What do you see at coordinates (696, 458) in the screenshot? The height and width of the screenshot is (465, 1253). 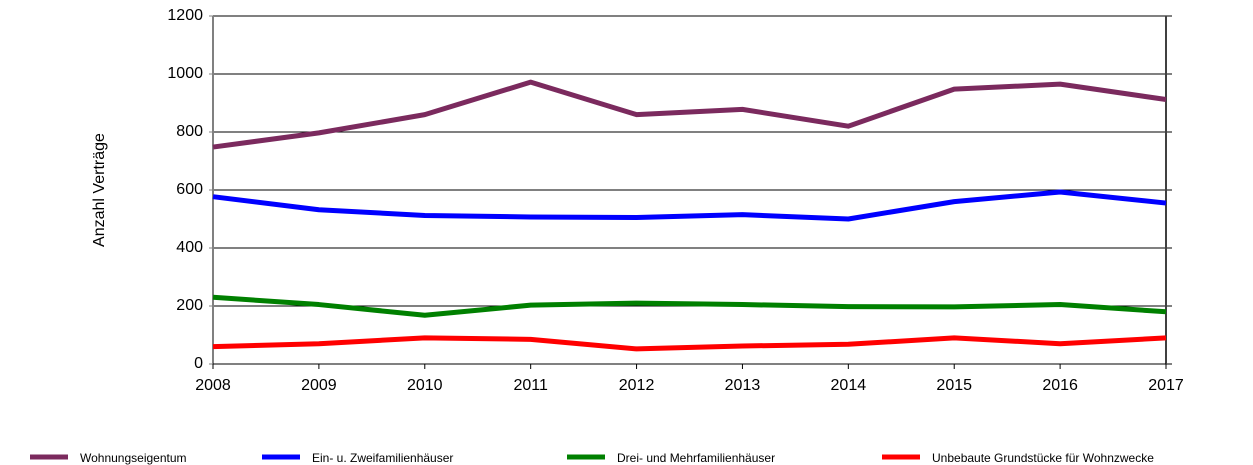 I see `legend-label: Drei- und Mehrfamilienhäuser` at bounding box center [696, 458].